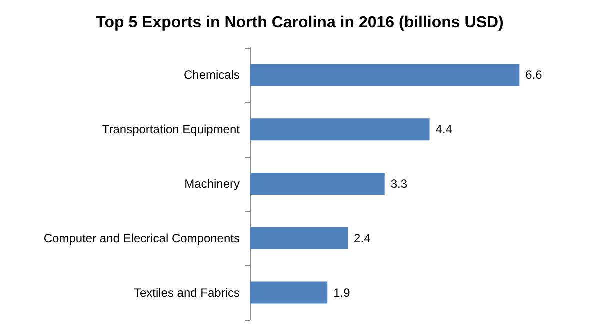  What do you see at coordinates (444, 129) in the screenshot?
I see `data-label: 4.4` at bounding box center [444, 129].